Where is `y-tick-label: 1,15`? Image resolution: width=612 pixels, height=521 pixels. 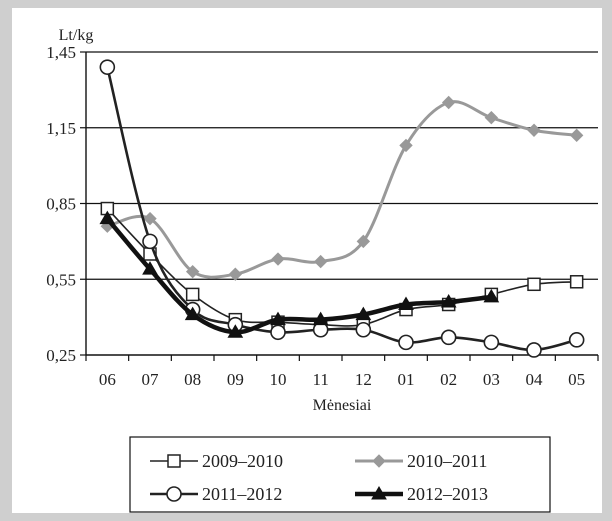 y-tick-label: 1,15 is located at coordinates (61, 128).